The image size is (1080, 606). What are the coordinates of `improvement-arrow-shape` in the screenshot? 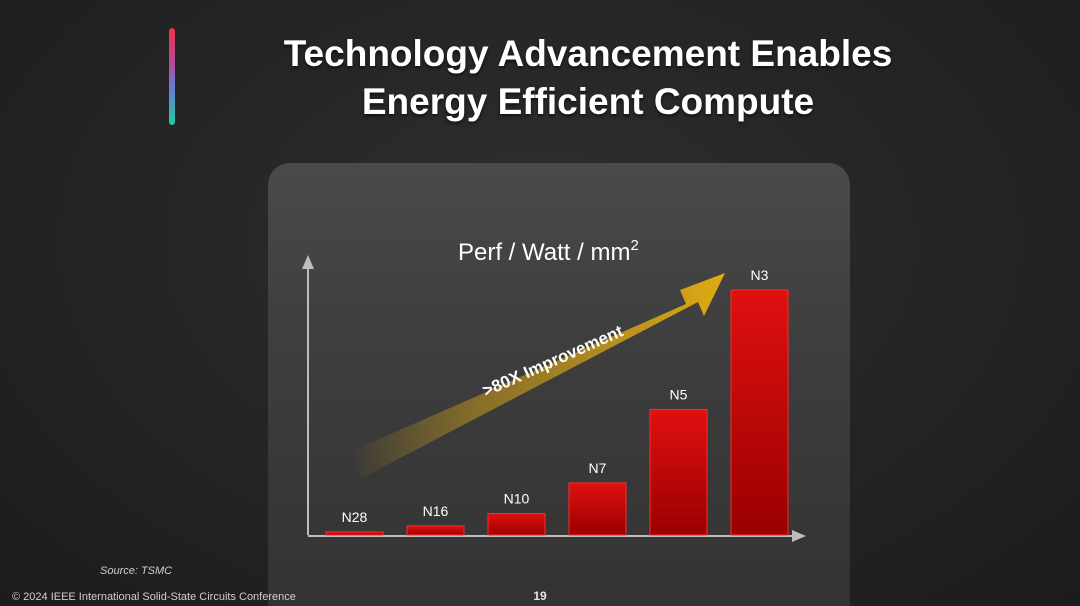 It's located at (537, 375).